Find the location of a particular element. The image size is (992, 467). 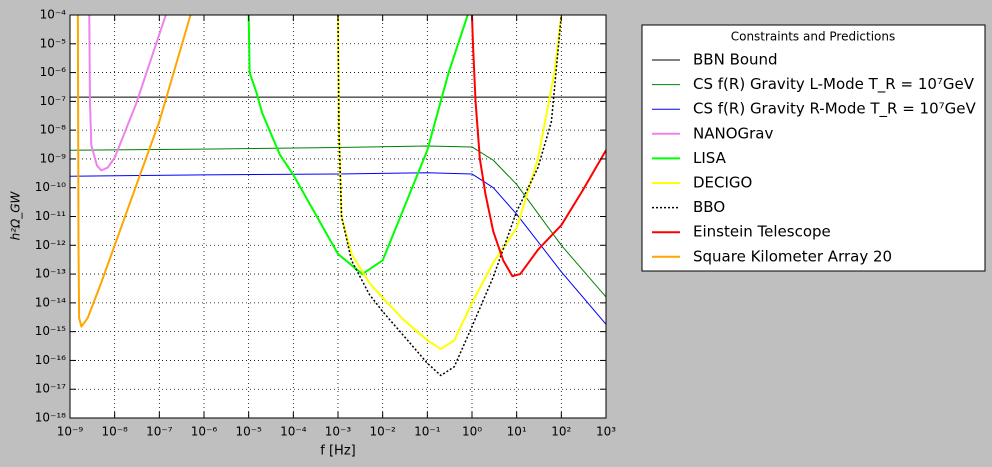

y-tick-label: 10⁻¹³ is located at coordinates (50, 274).